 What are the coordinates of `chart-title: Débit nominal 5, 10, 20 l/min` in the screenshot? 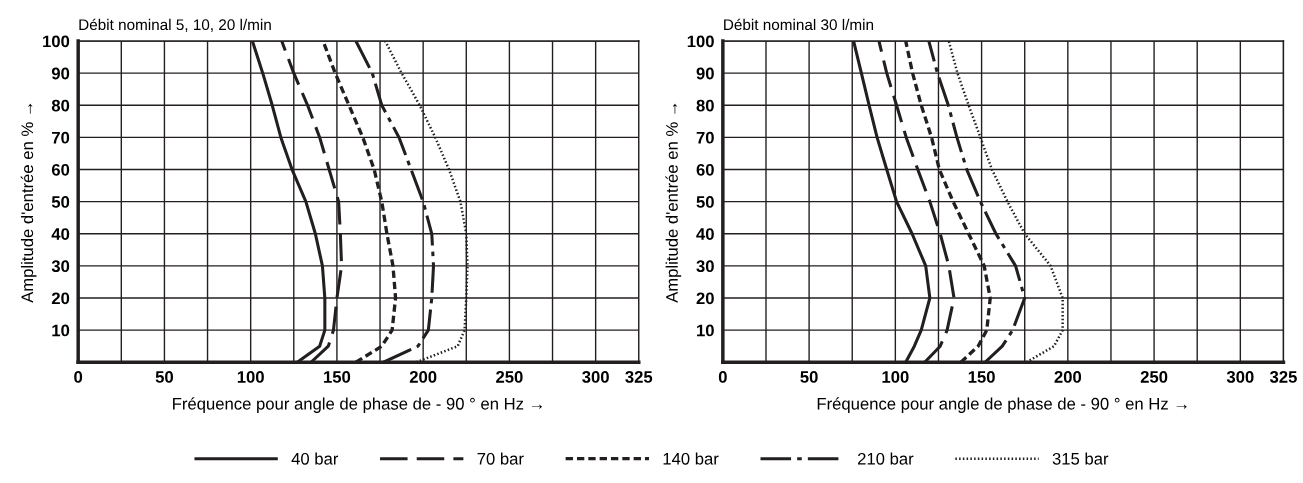 It's located at (175, 25).